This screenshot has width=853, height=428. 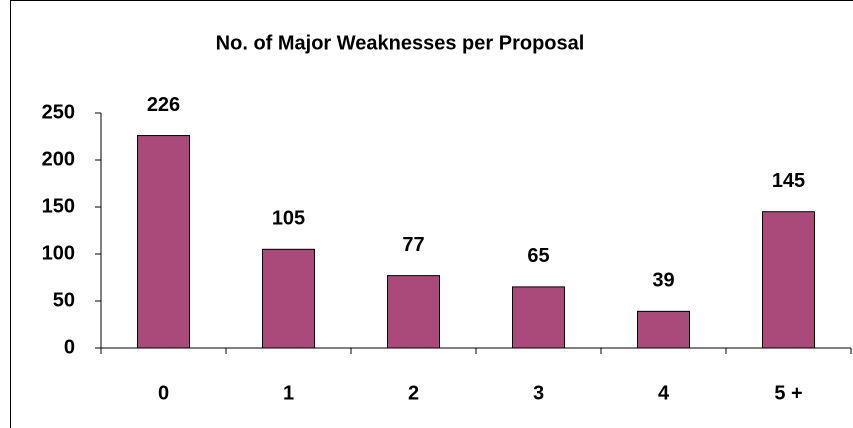 What do you see at coordinates (58, 159) in the screenshot?
I see `y-tick-label: 200` at bounding box center [58, 159].